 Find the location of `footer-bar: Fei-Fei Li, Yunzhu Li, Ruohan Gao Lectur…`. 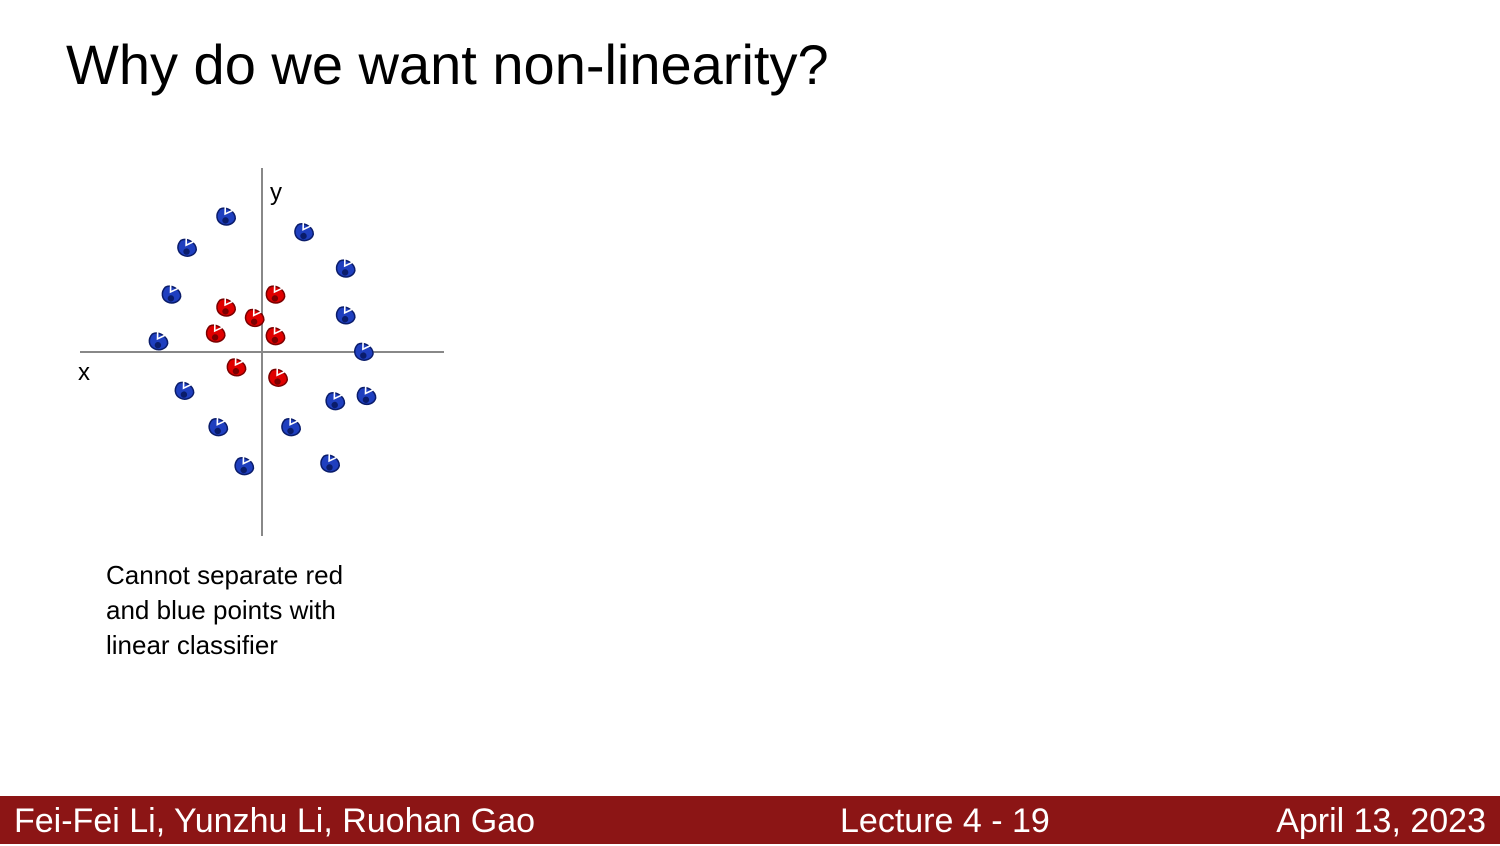

footer-bar: Fei-Fei Li, Yunzhu Li, Ruohan Gao Lectur… is located at coordinates (750, 820).